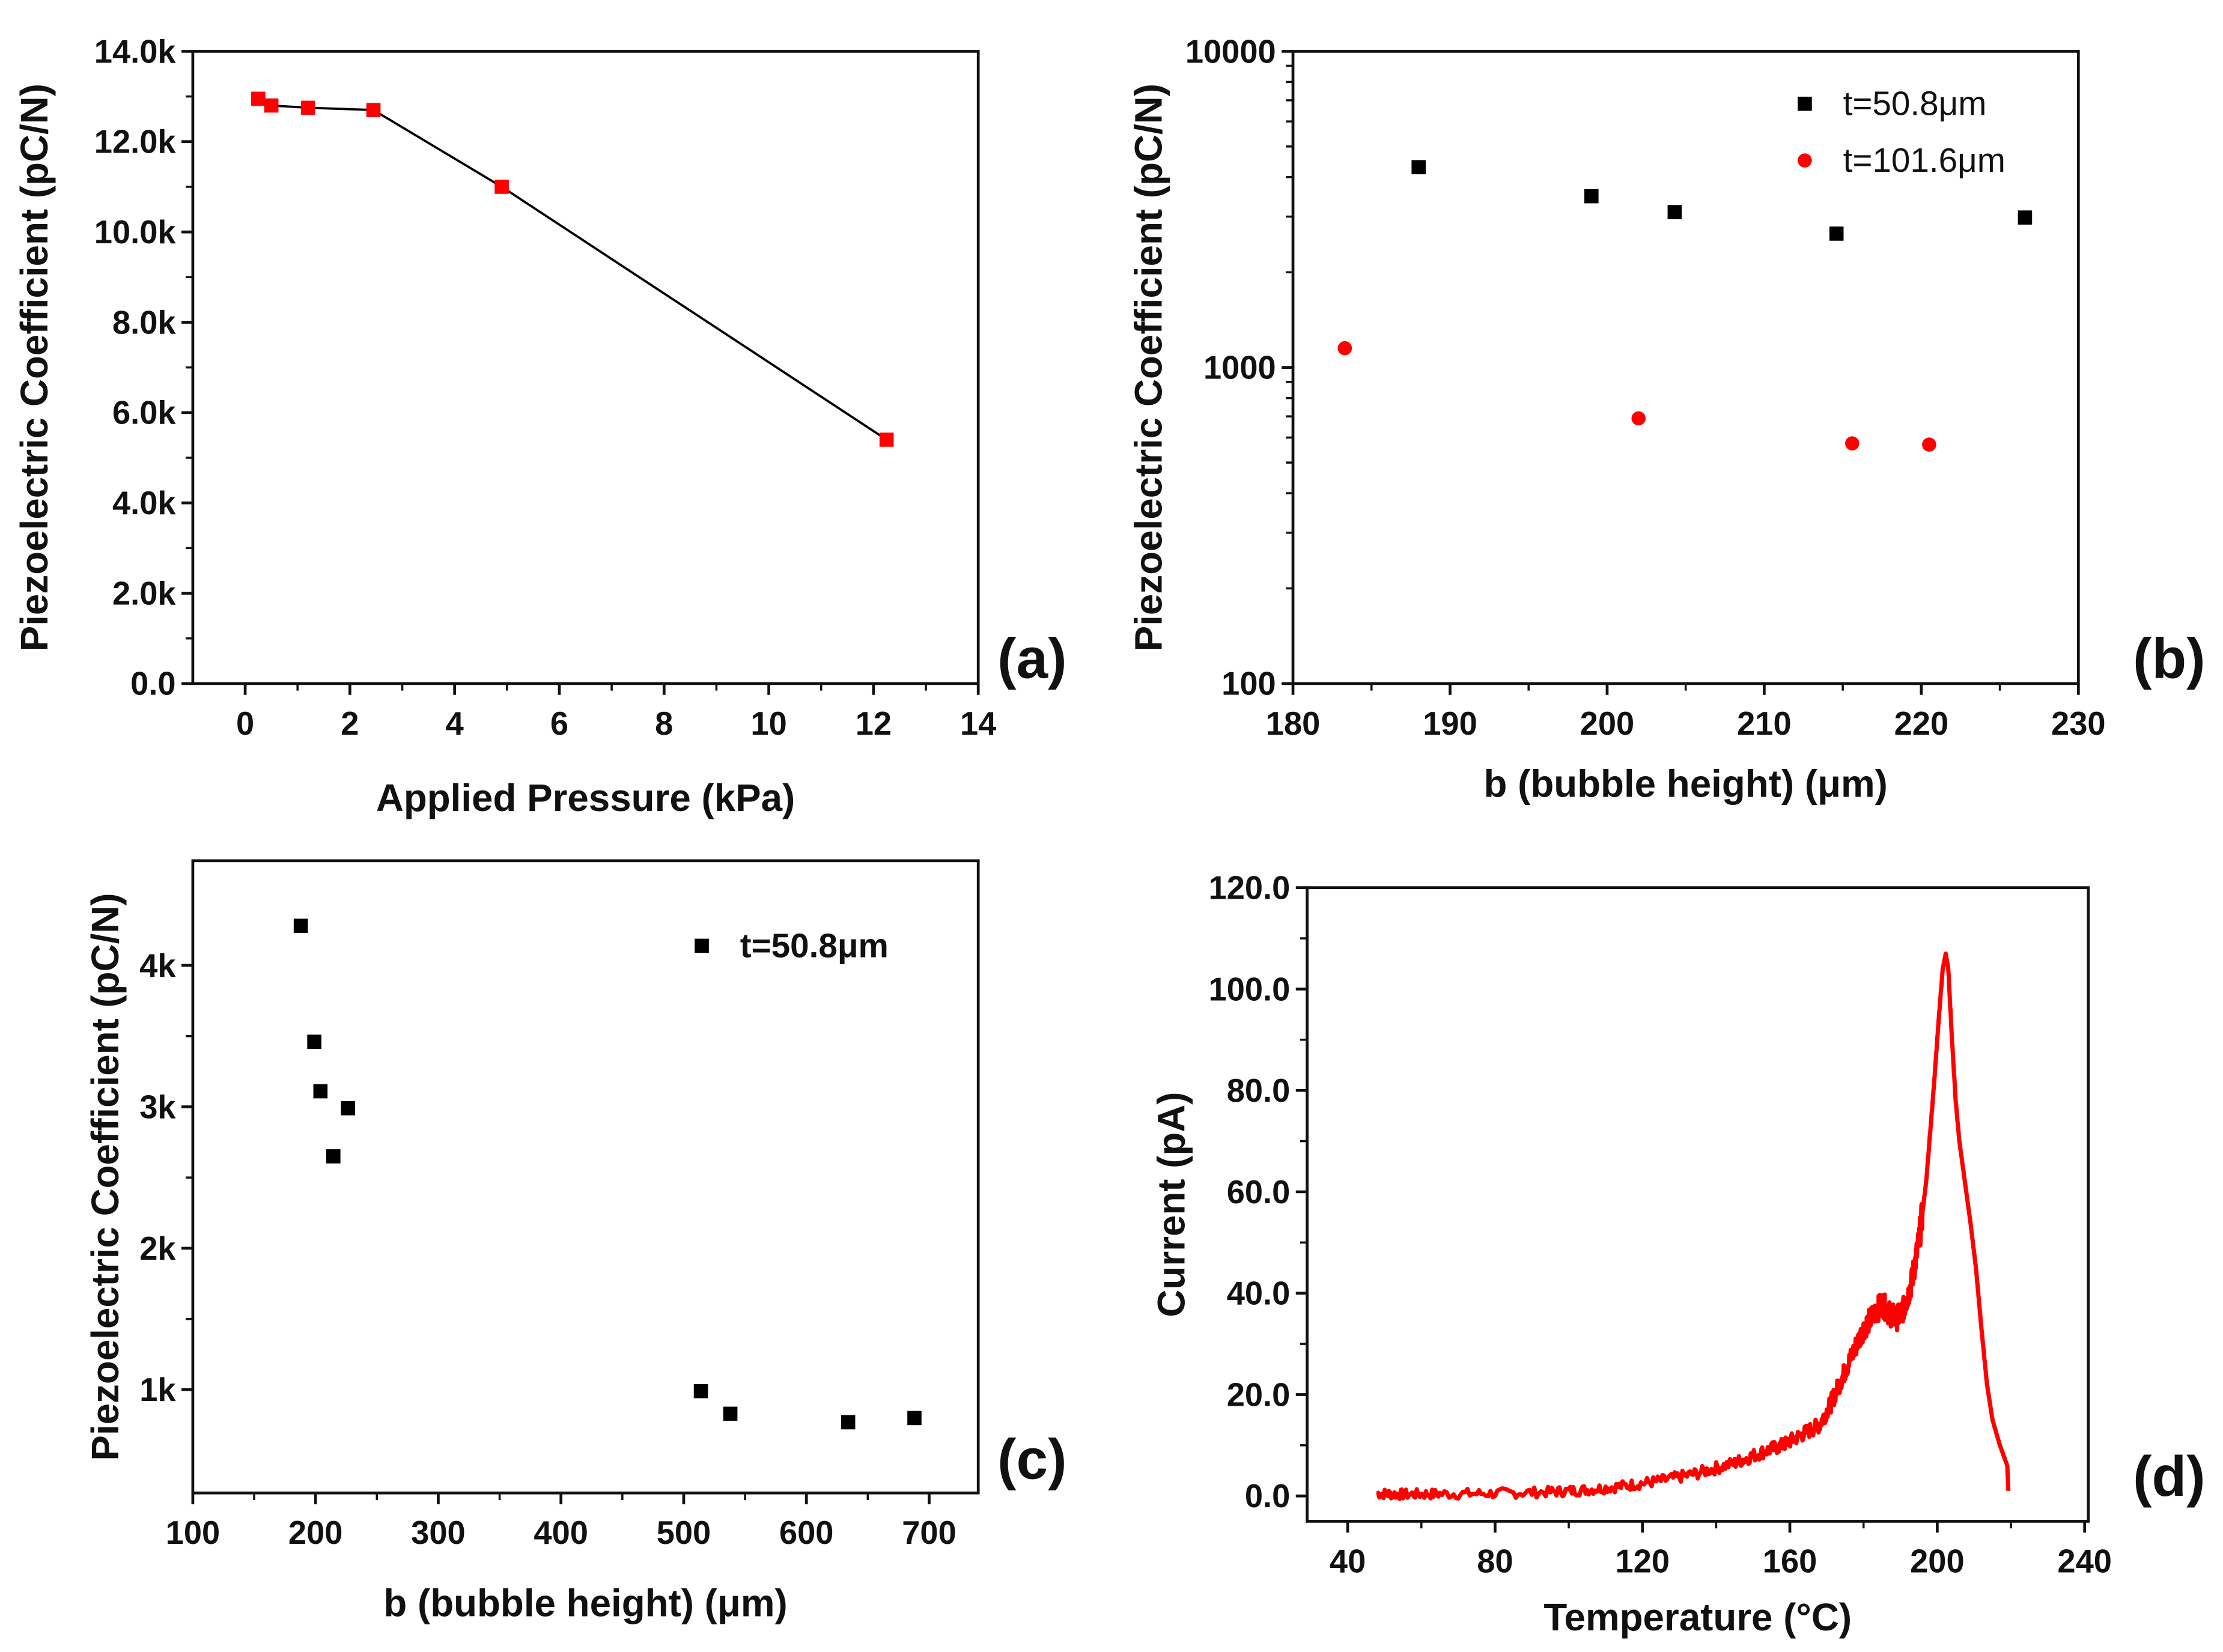 The width and height of the screenshot is (2223, 1652). Describe the element at coordinates (2169, 658) in the screenshot. I see `panel-label: (b)` at that location.